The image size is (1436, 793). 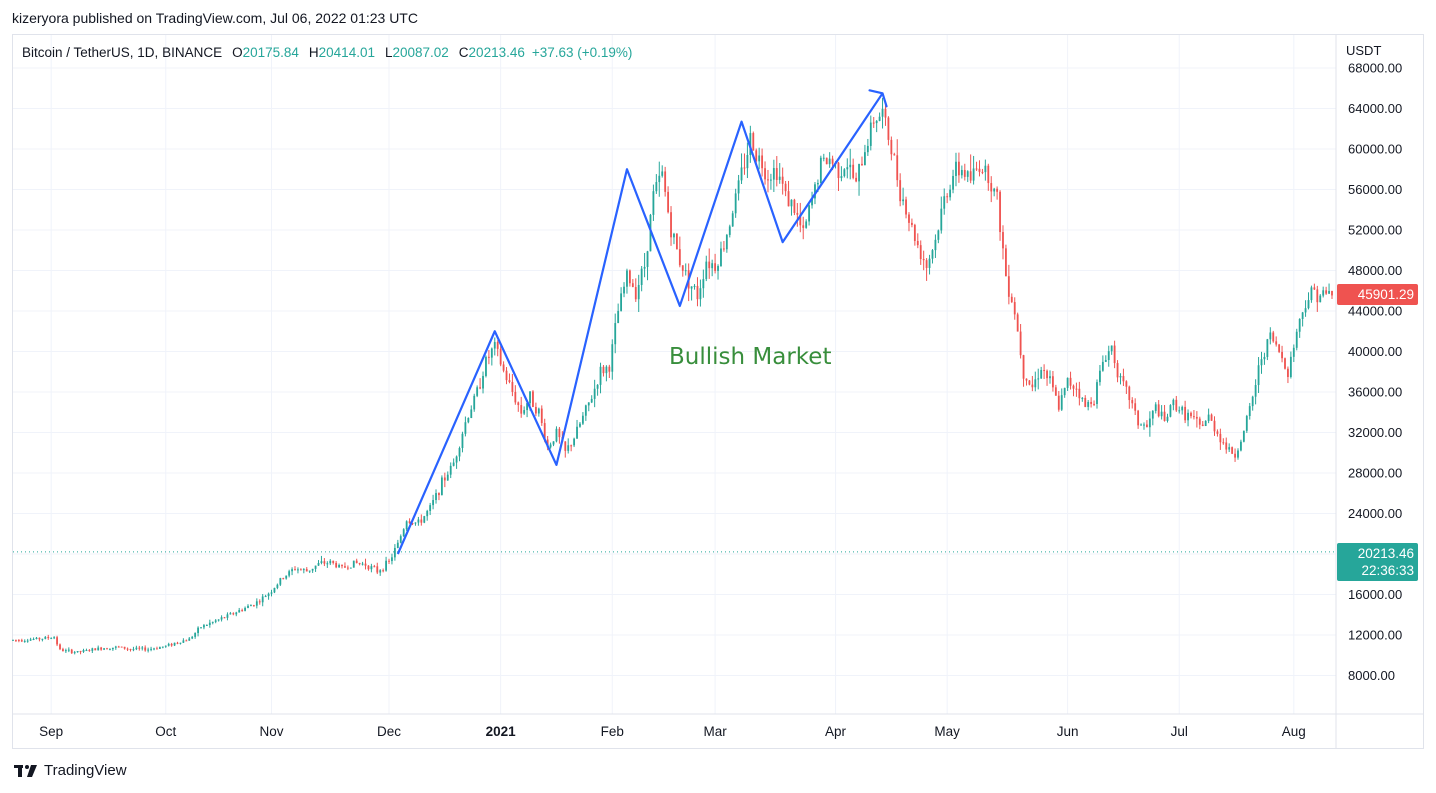 What do you see at coordinates (165, 731) in the screenshot?
I see `time-tick-label: Oct` at bounding box center [165, 731].